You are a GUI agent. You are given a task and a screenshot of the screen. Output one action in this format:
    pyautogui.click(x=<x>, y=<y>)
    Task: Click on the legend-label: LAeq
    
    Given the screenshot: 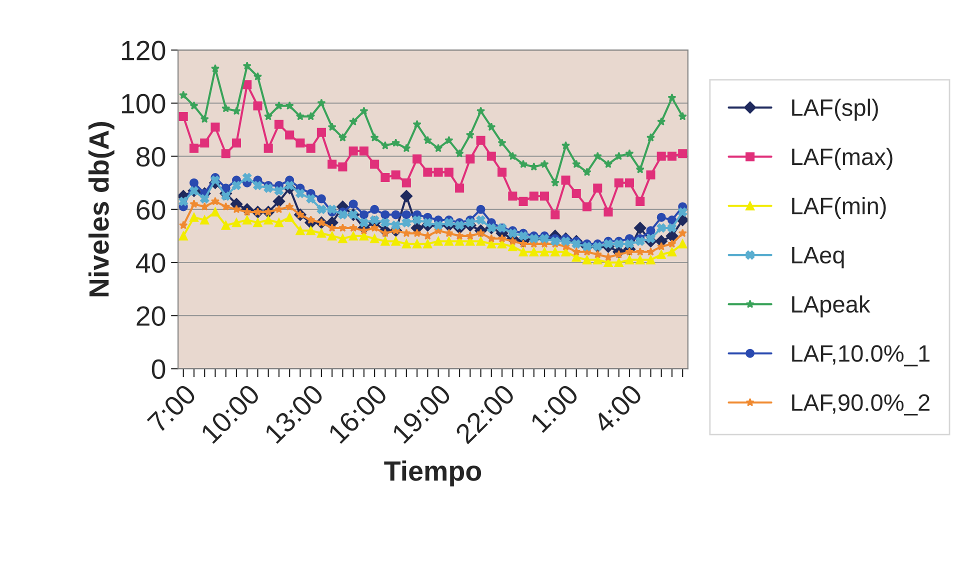 What is the action you would take?
    pyautogui.click(x=818, y=257)
    